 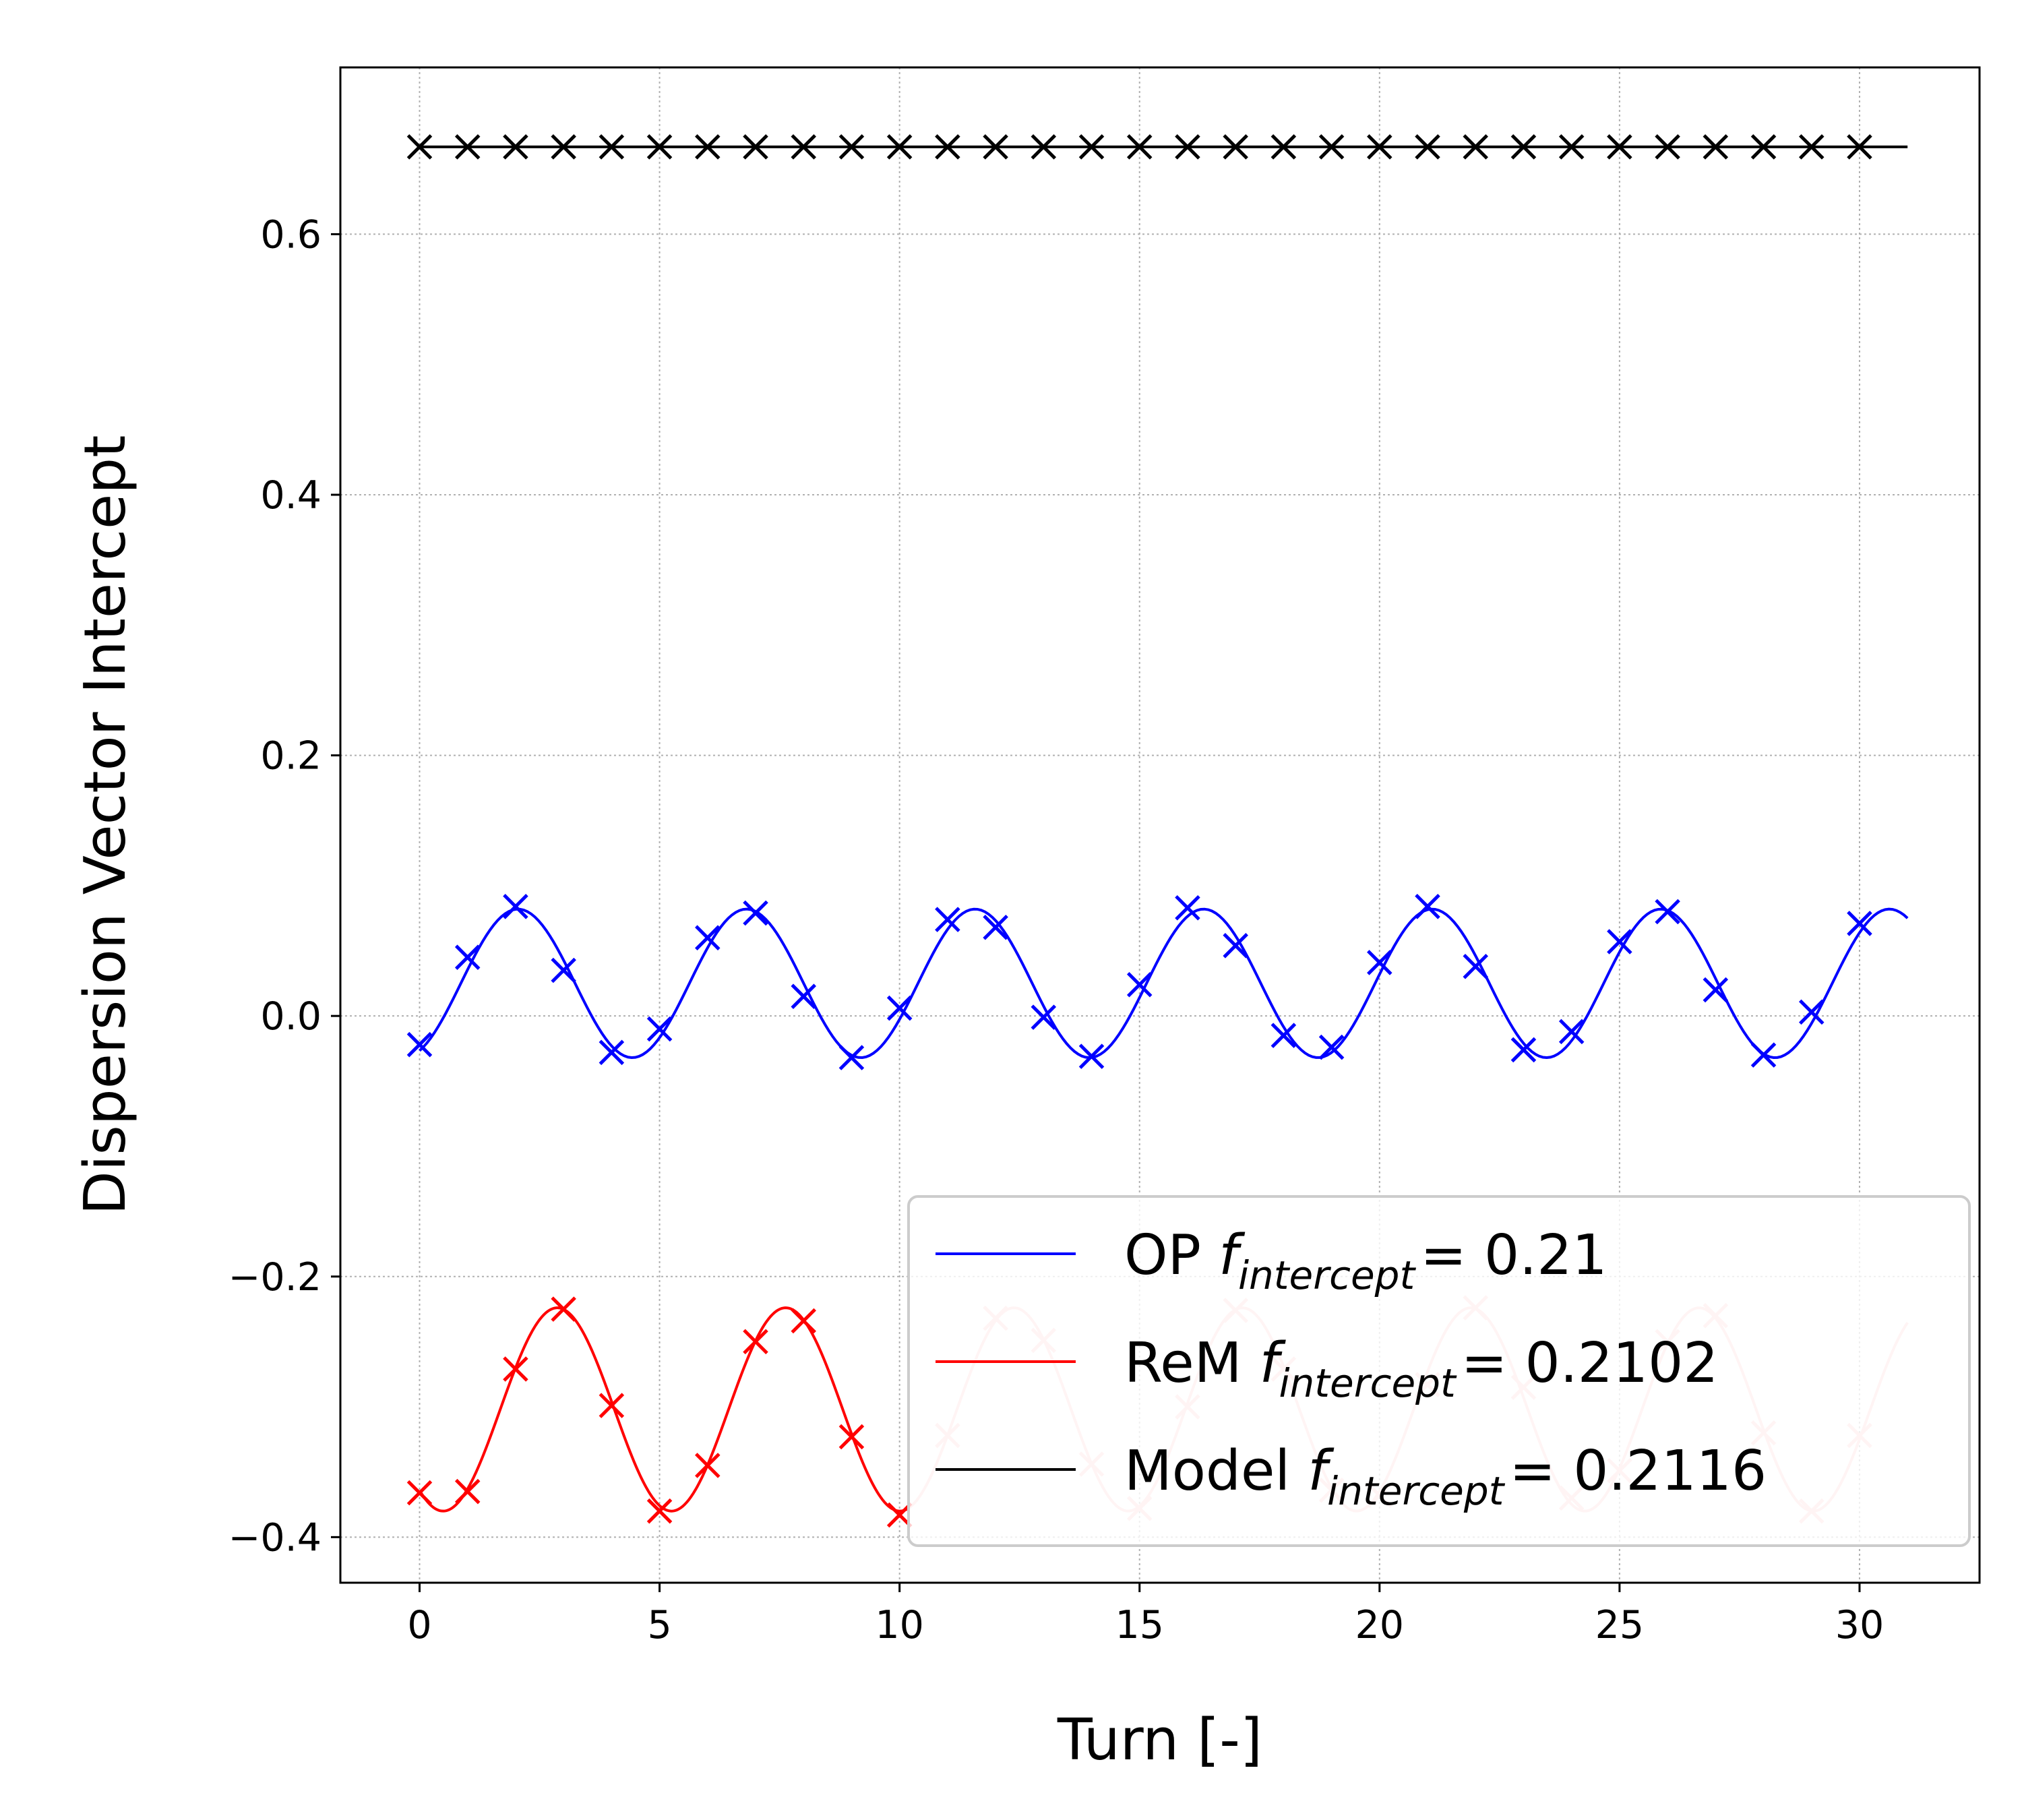 I want to click on y-tick-label: 0.4, so click(x=290, y=495).